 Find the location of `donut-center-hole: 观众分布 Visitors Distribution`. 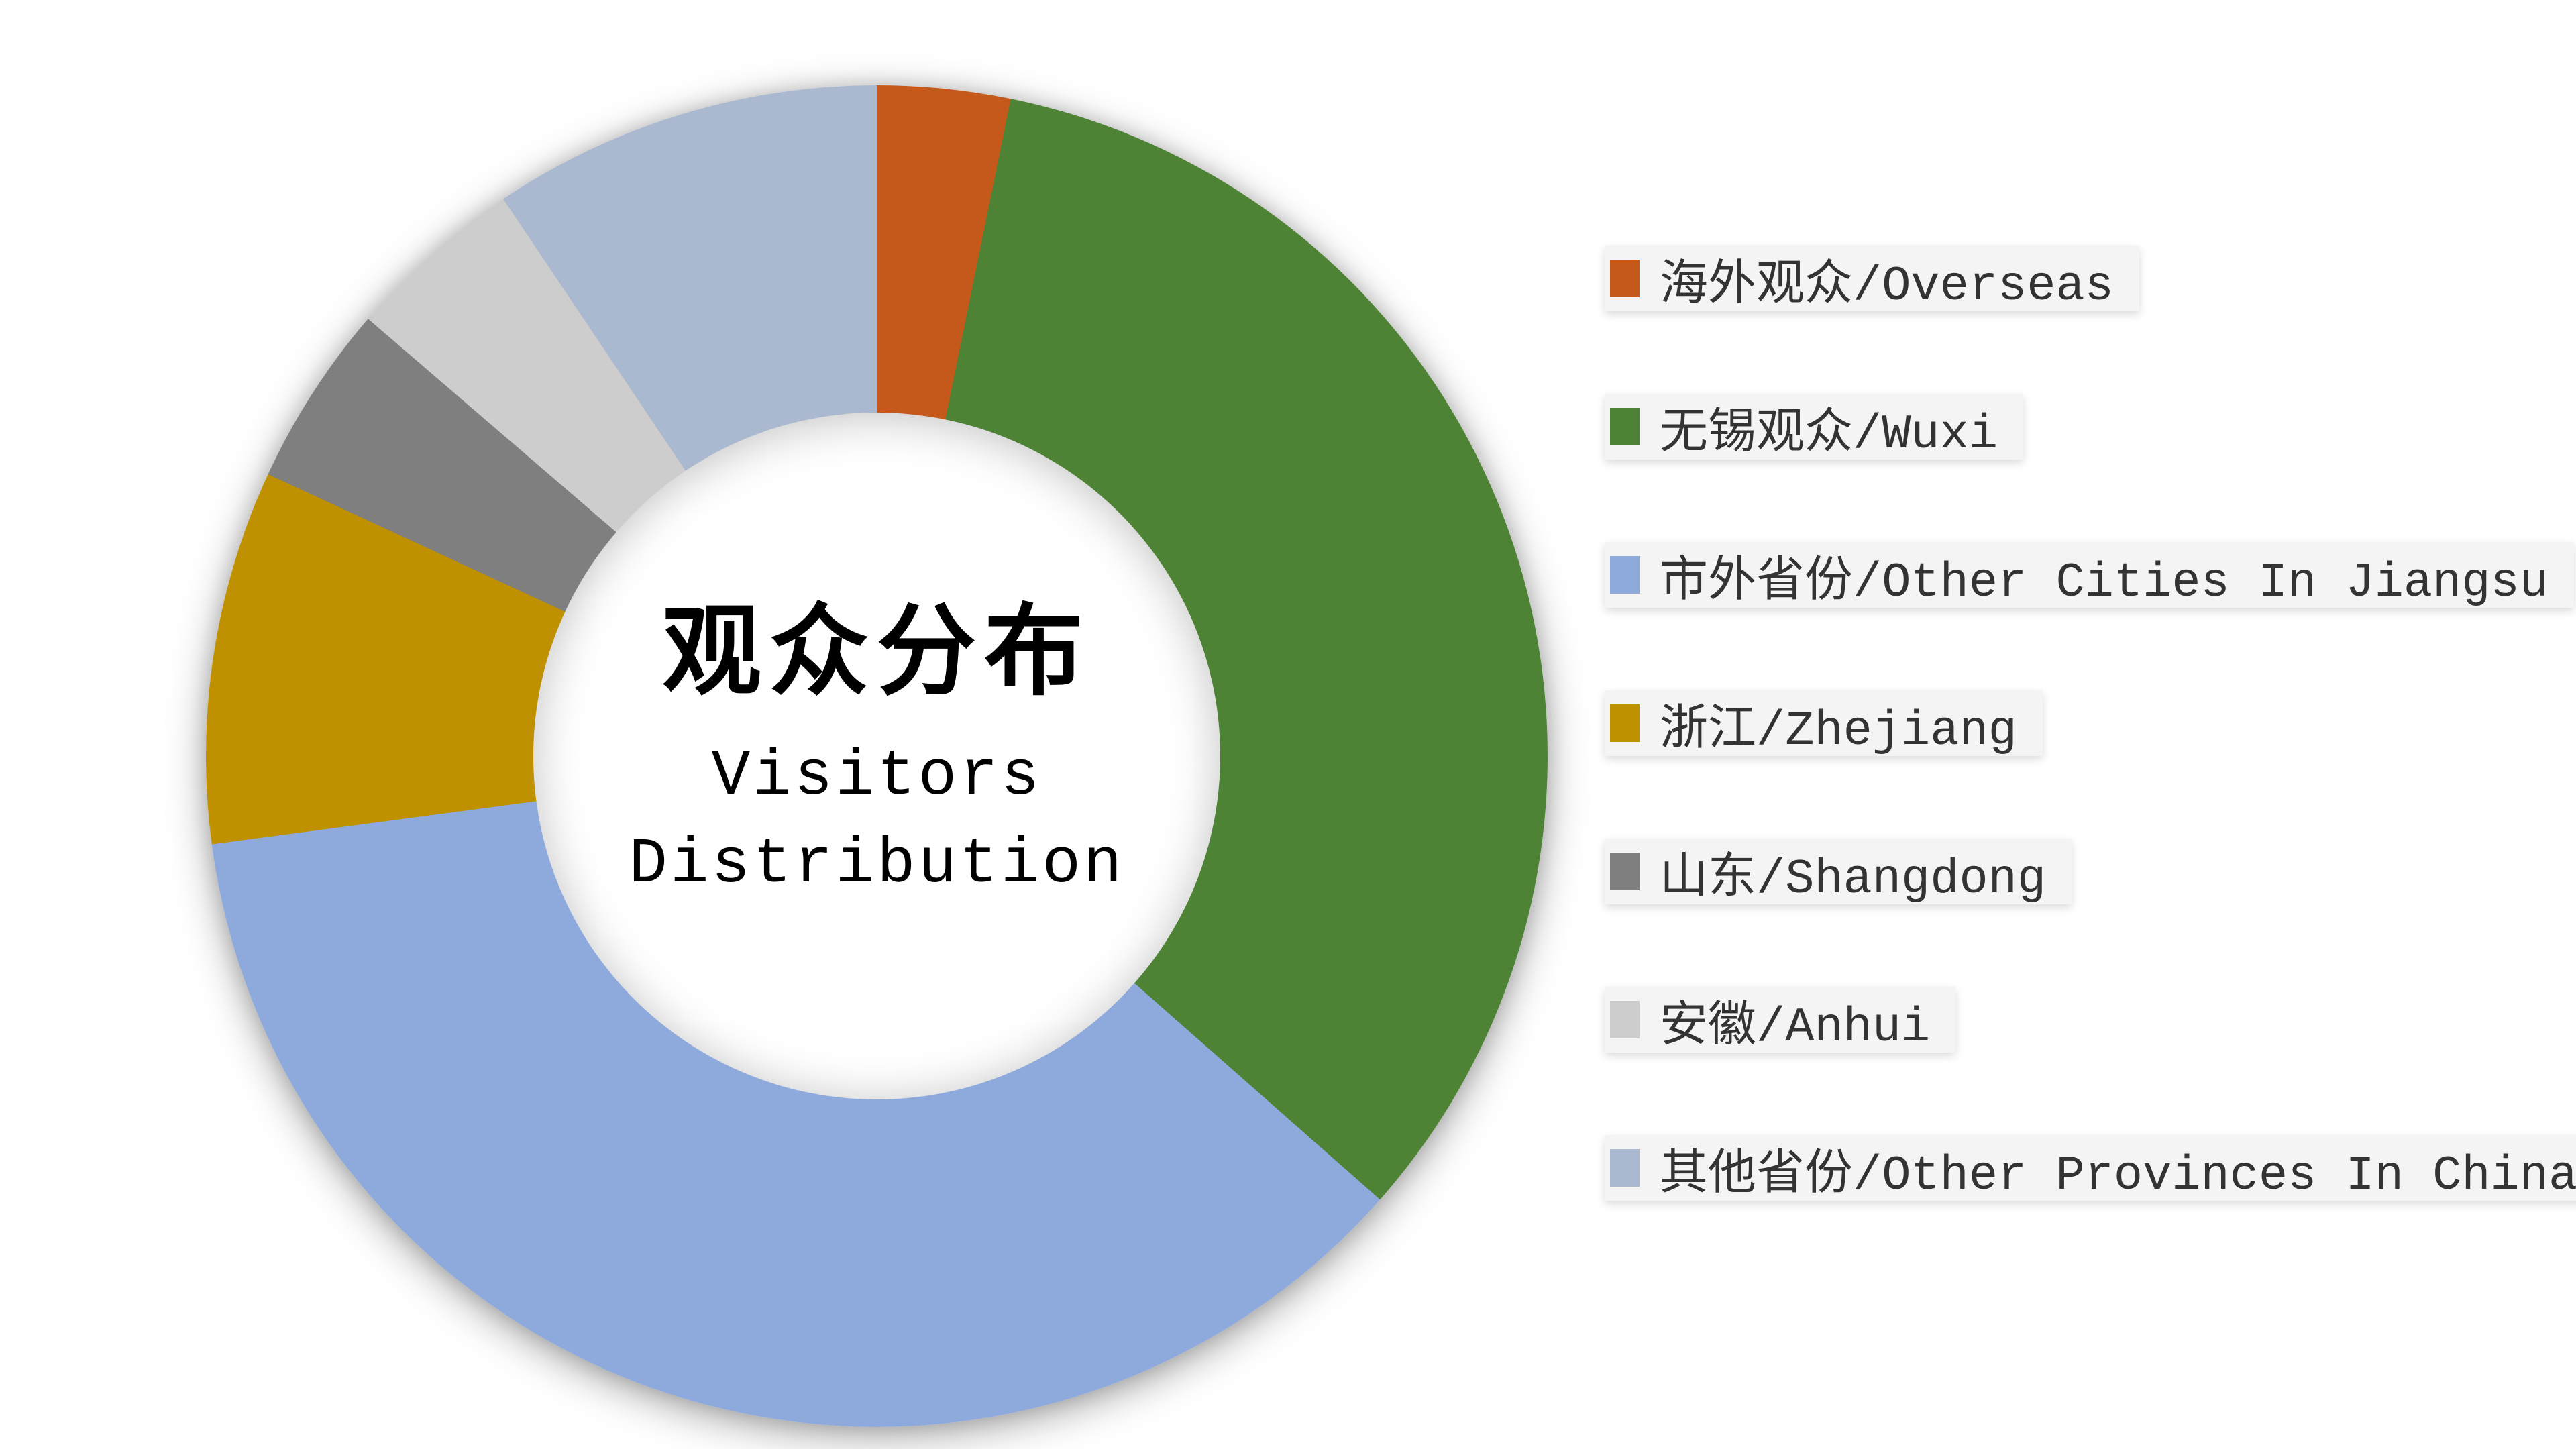

donut-center-hole: 观众分布 Visitors Distribution is located at coordinates (876, 756).